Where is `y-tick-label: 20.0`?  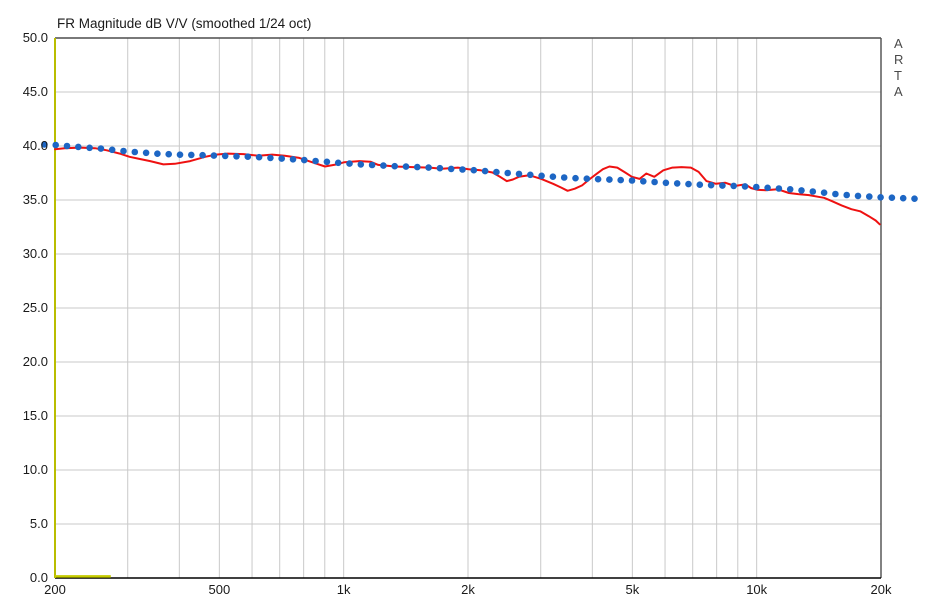
y-tick-label: 20.0 is located at coordinates (35, 361).